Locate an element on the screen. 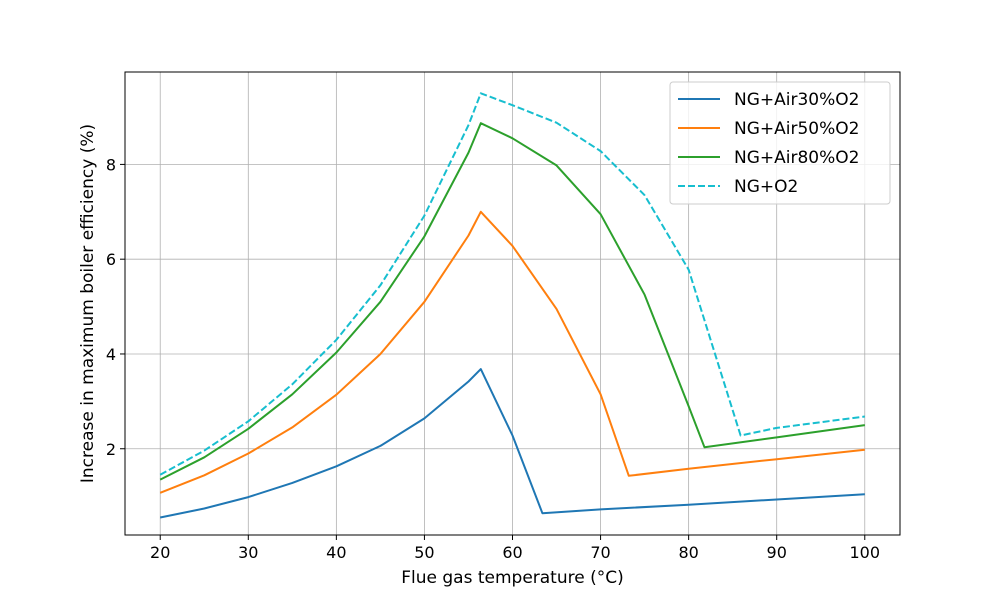  y-tick-label: 6 is located at coordinates (111, 259).